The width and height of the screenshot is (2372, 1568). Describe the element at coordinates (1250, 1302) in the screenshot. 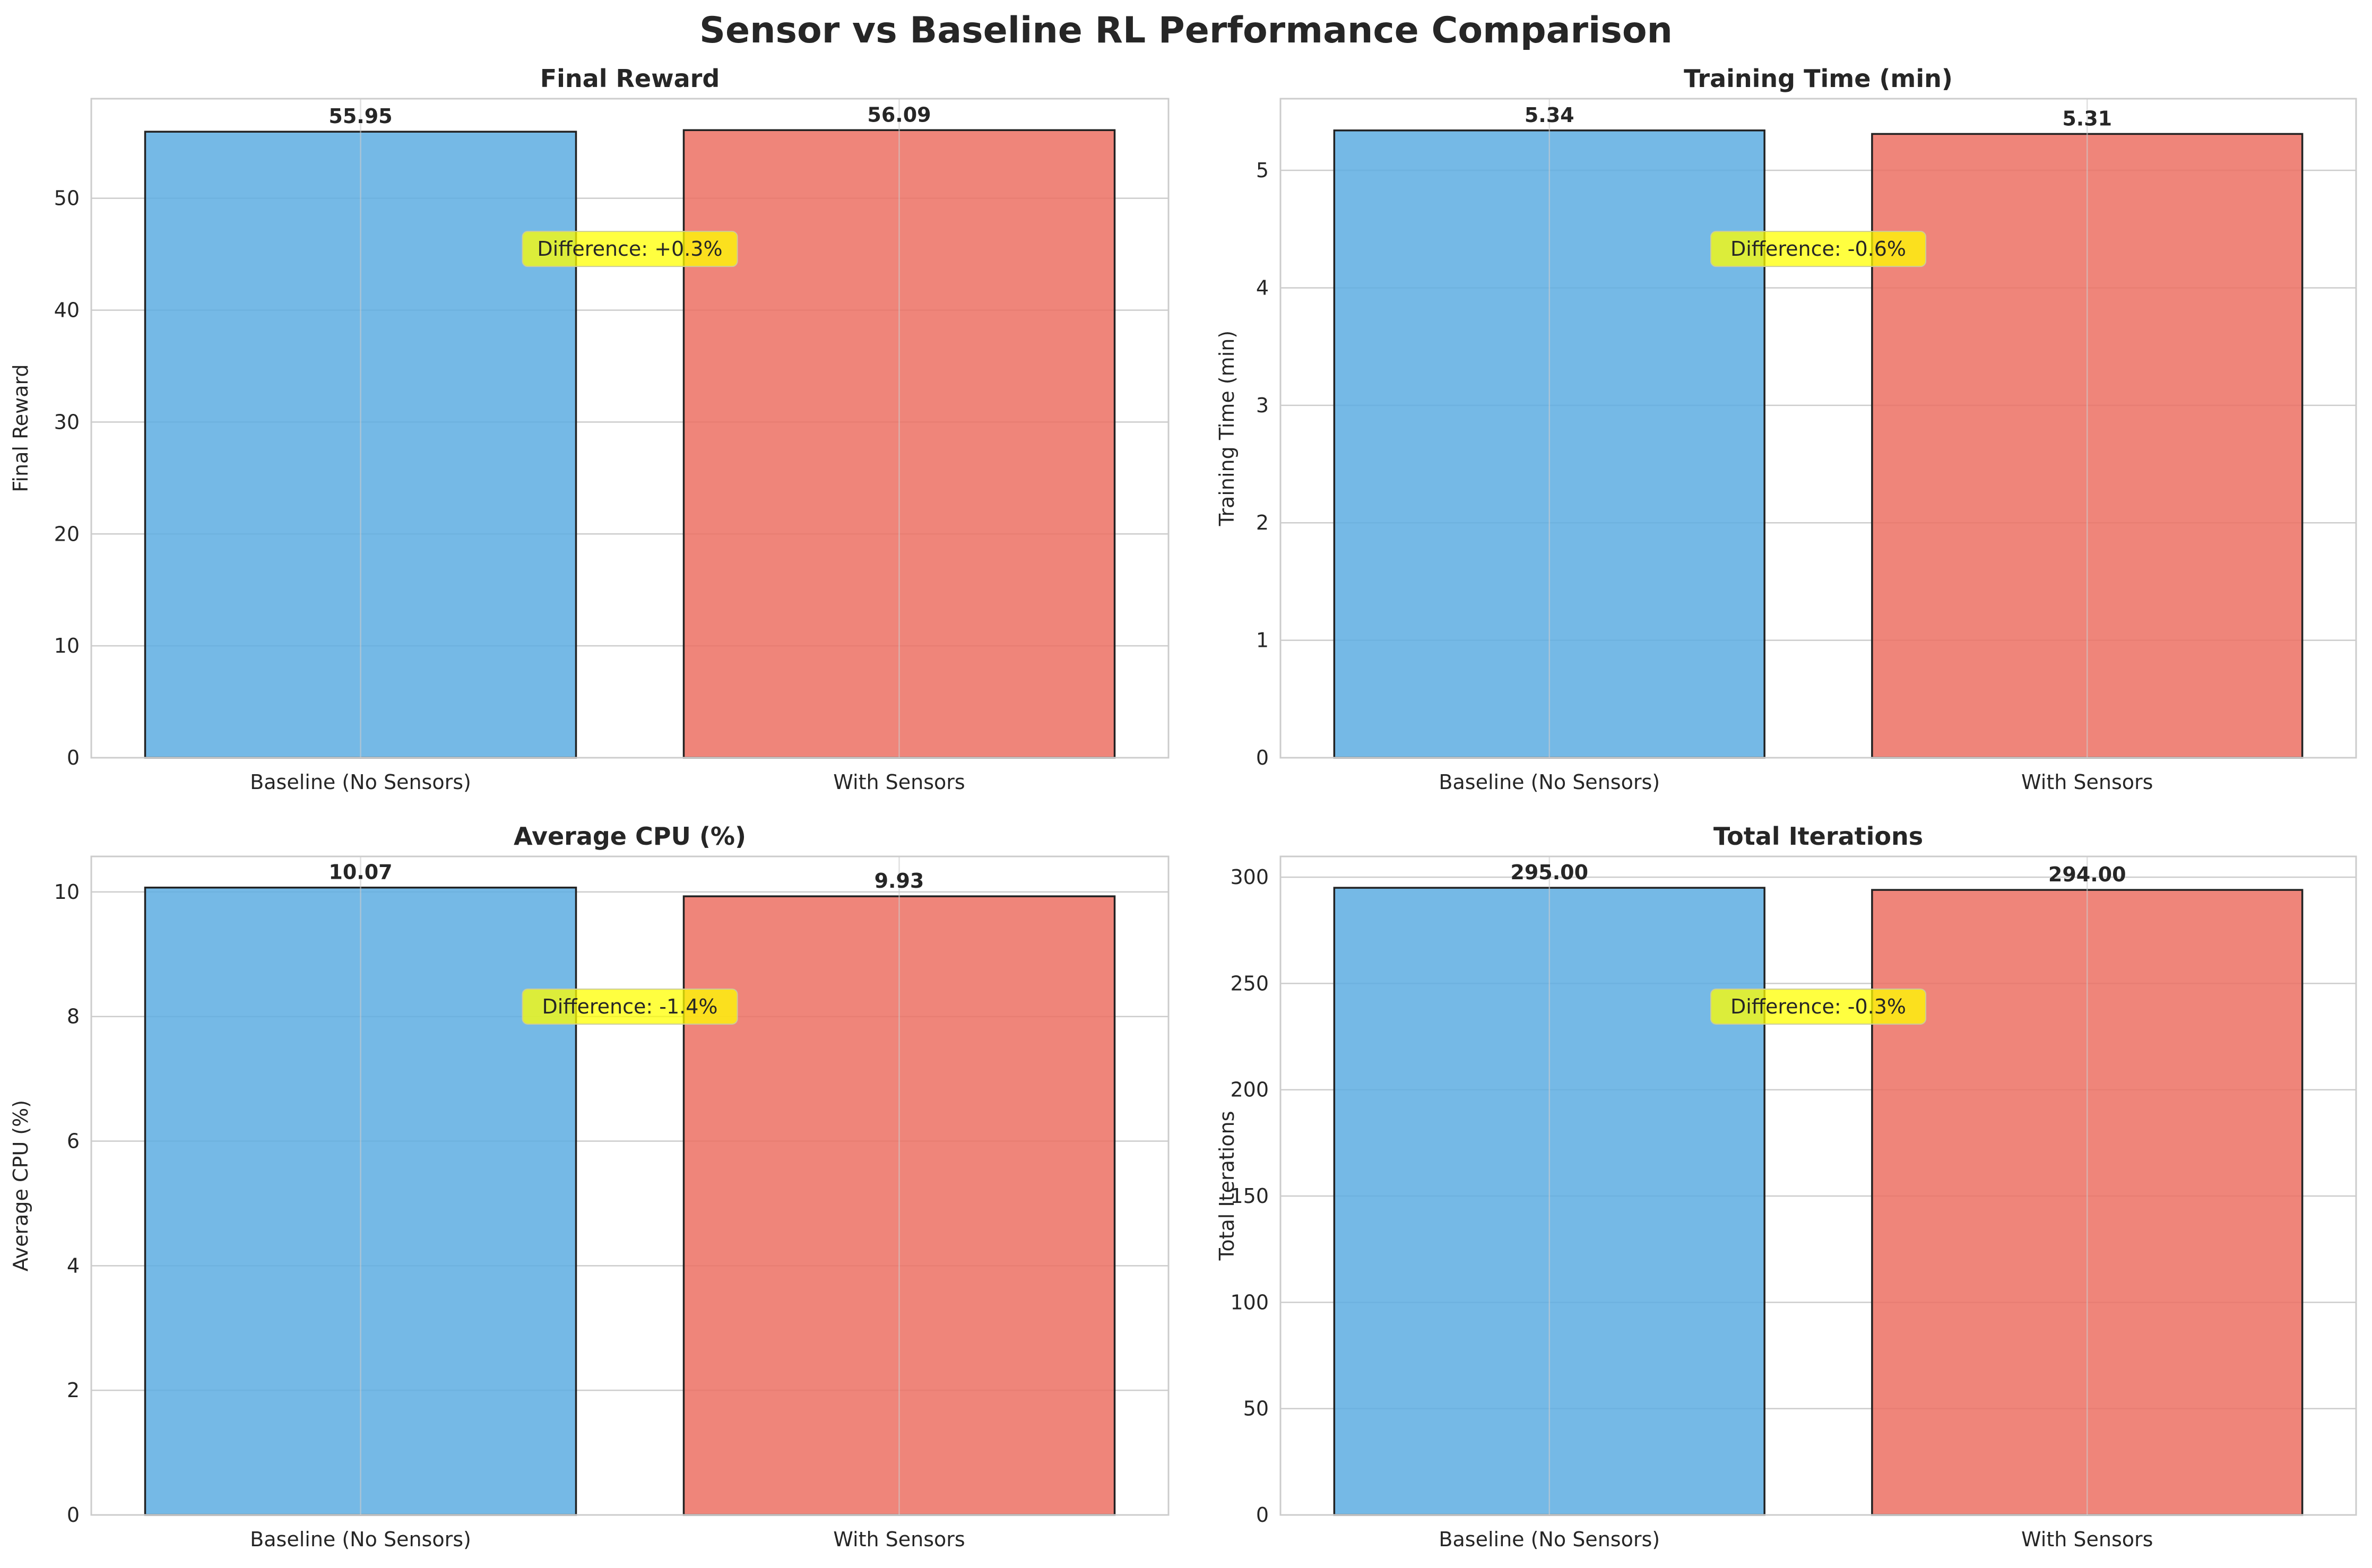

I see `y-tick-label: 100` at that location.